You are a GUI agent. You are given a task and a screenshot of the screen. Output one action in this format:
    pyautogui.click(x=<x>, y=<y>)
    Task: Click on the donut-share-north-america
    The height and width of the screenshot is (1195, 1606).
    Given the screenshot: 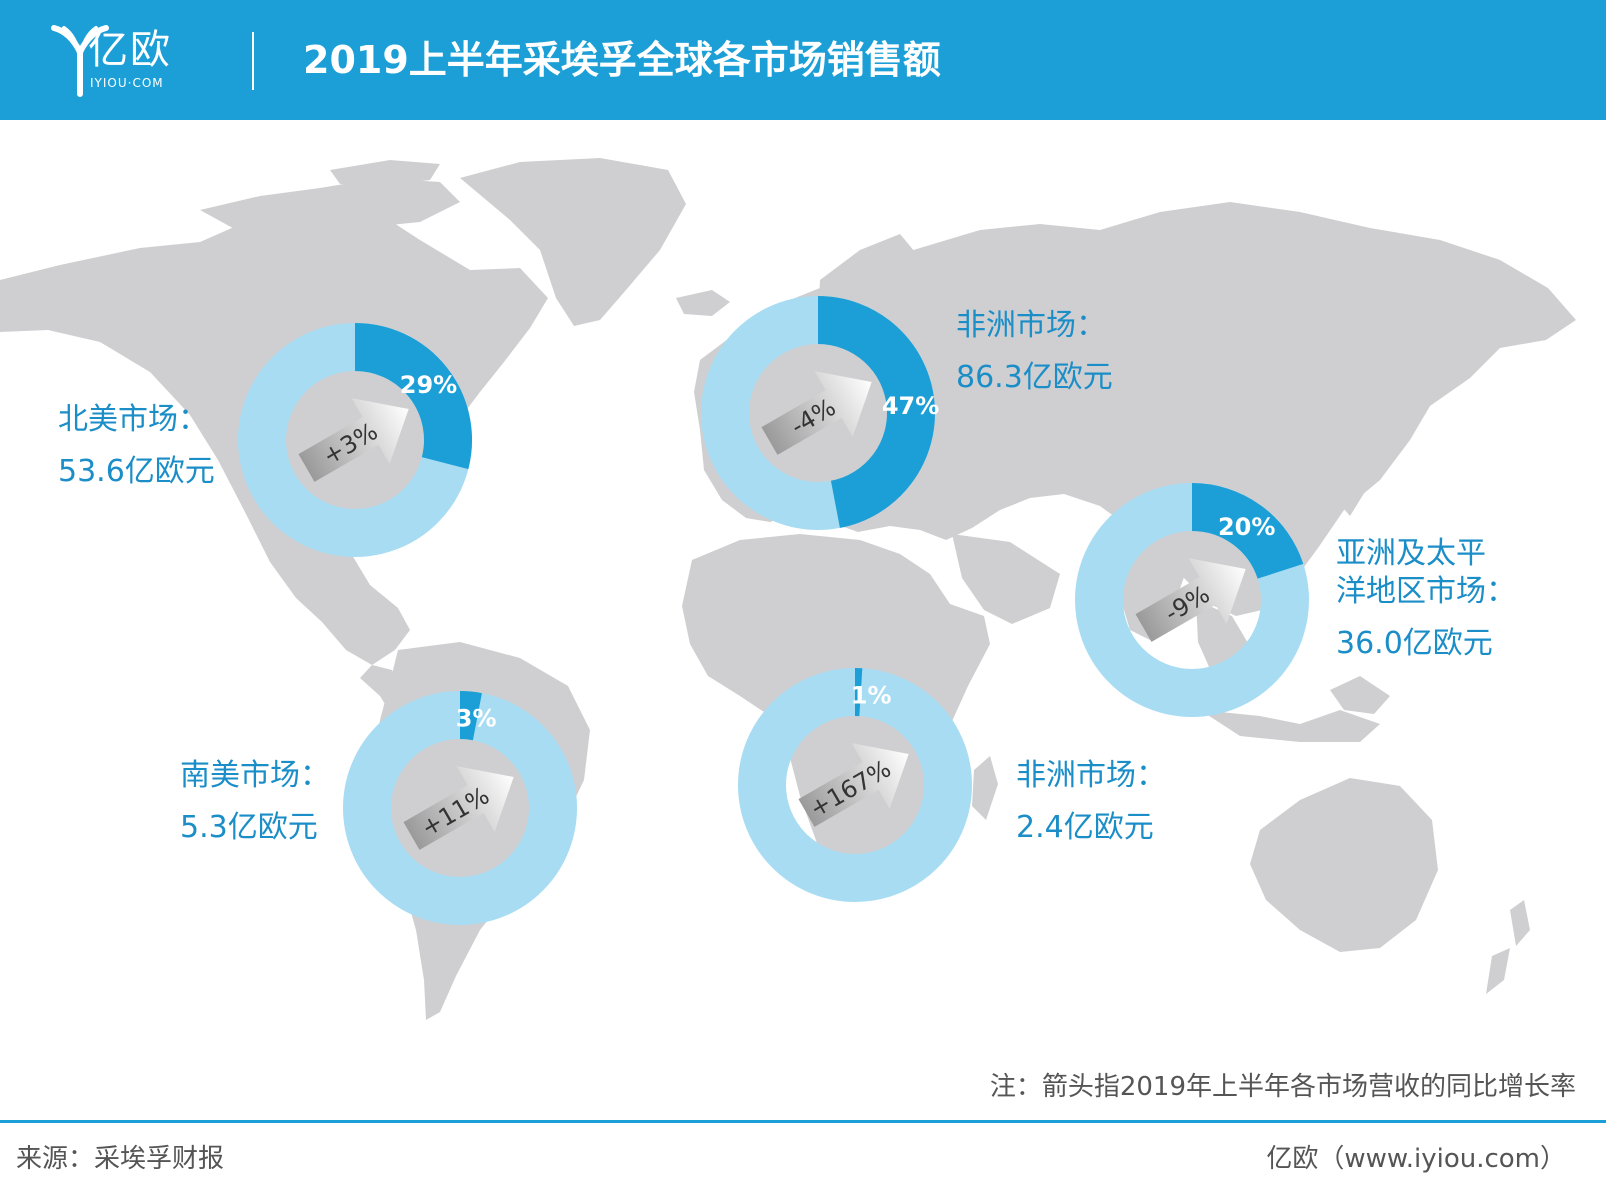 What is the action you would take?
    pyautogui.click(x=413, y=396)
    